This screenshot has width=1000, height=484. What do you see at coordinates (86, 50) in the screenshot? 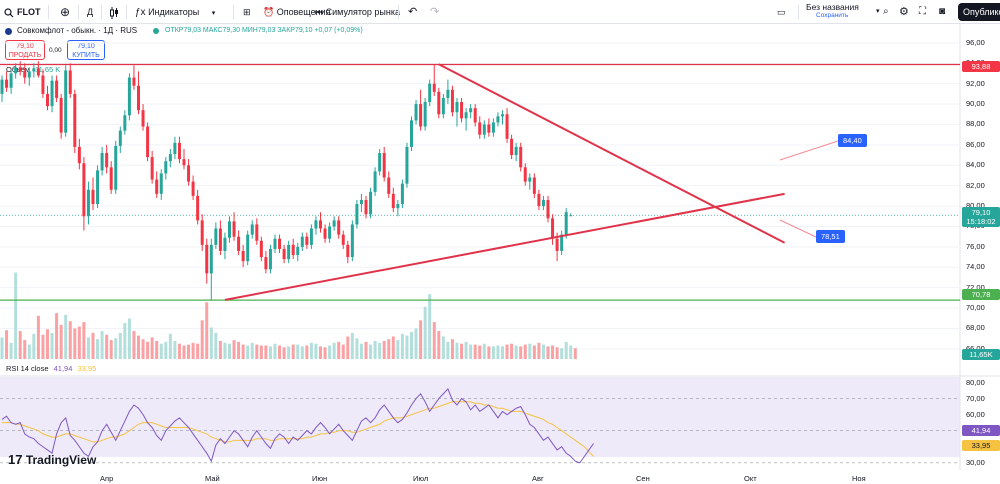
I see `buy-button: 79,10 КУПИТЬ` at bounding box center [86, 50].